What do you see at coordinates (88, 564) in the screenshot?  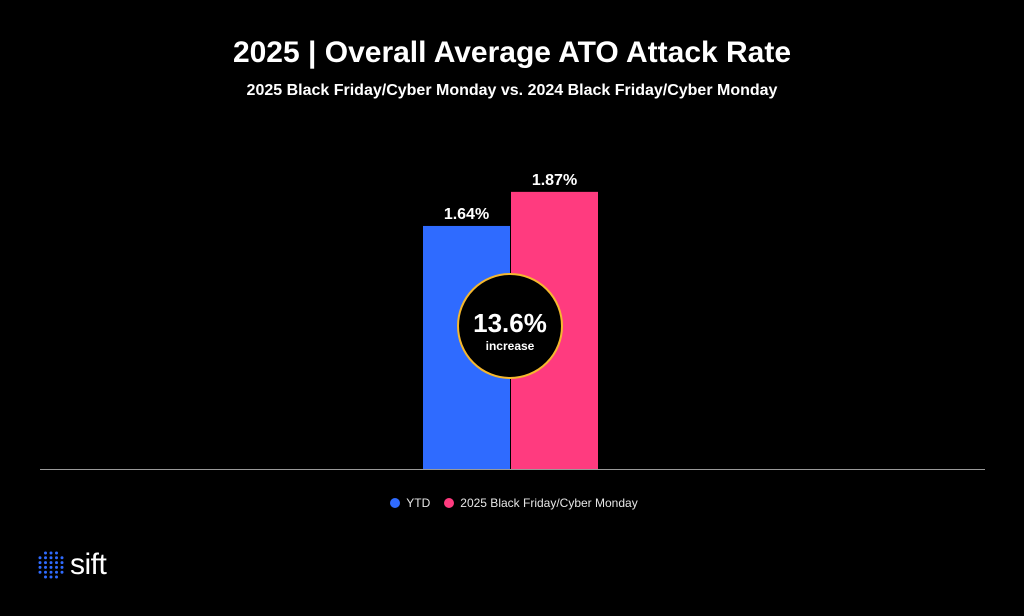 I see `logo-text: sift` at bounding box center [88, 564].